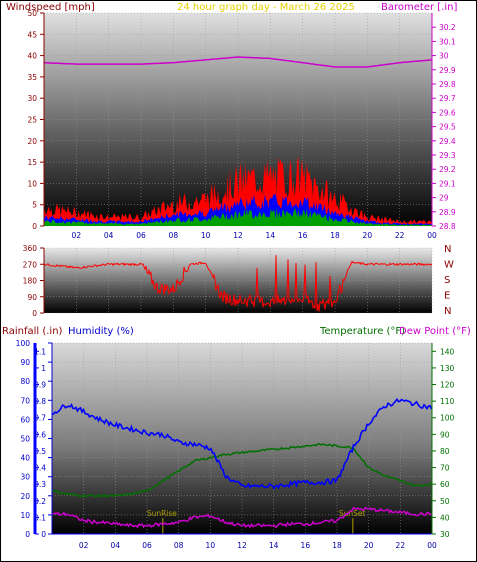 This screenshot has width=477, height=562. What do you see at coordinates (34, 205) in the screenshot?
I see `wind-tick-label: 5` at bounding box center [34, 205].